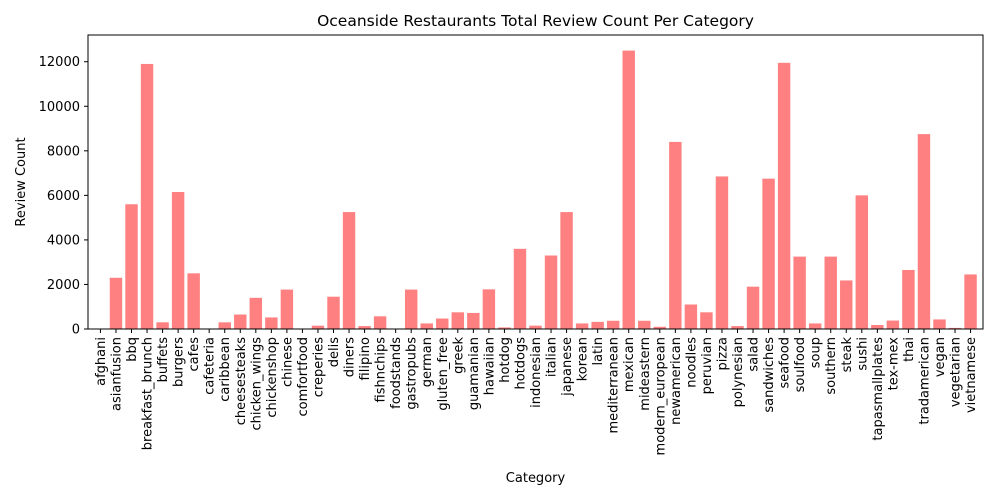 Image resolution: width=1000 pixels, height=500 pixels. What do you see at coordinates (489, 309) in the screenshot?
I see `bar-hawaiian` at bounding box center [489, 309].